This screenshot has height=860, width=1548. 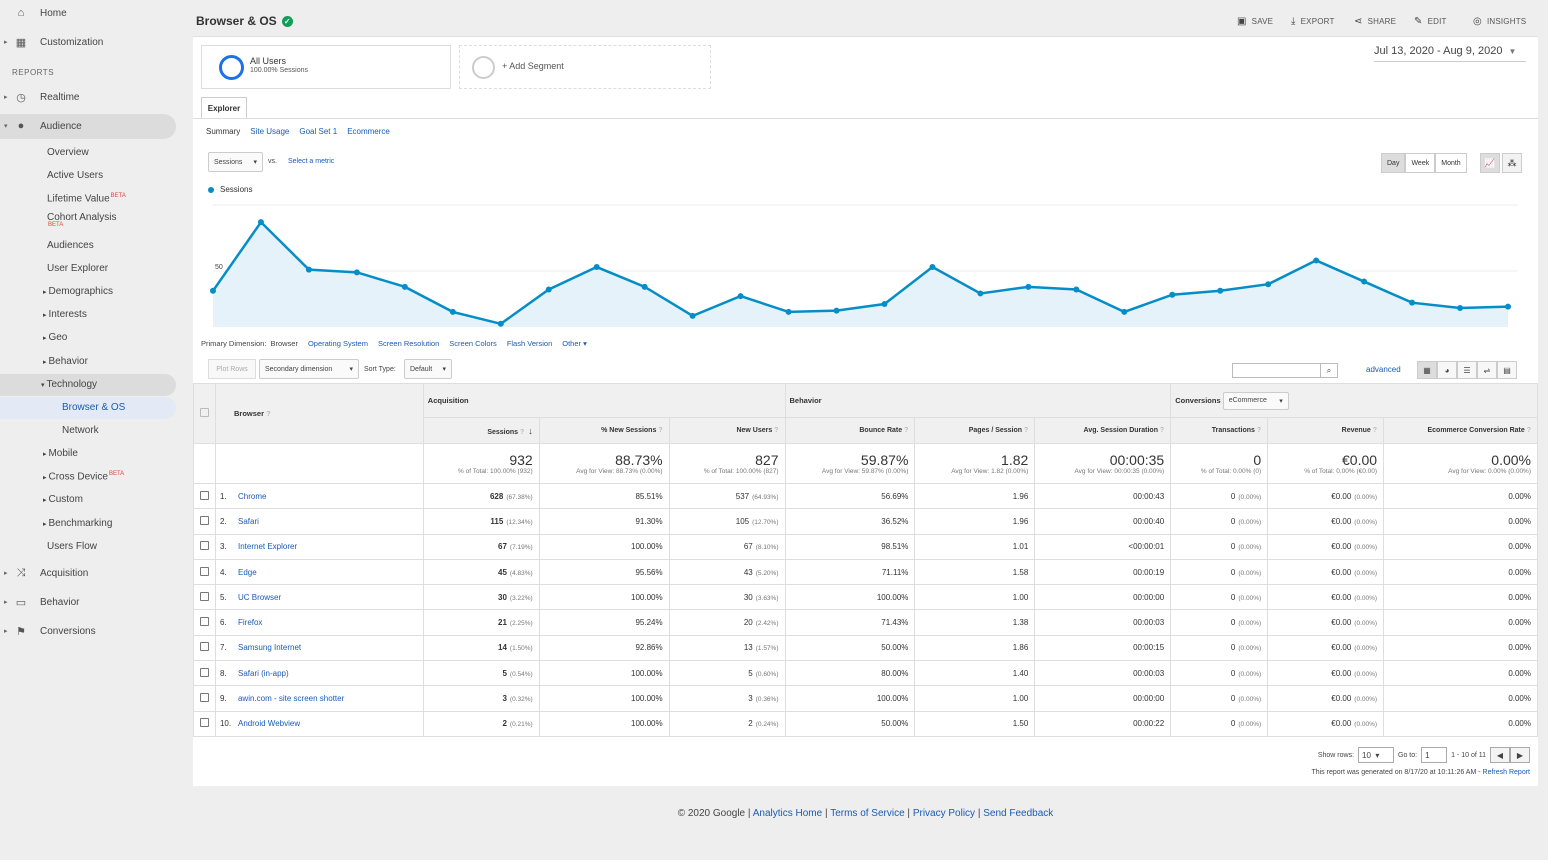 What do you see at coordinates (1103, 430) in the screenshot?
I see `col-avg-session-duration: Avg. Session Duration ?` at bounding box center [1103, 430].